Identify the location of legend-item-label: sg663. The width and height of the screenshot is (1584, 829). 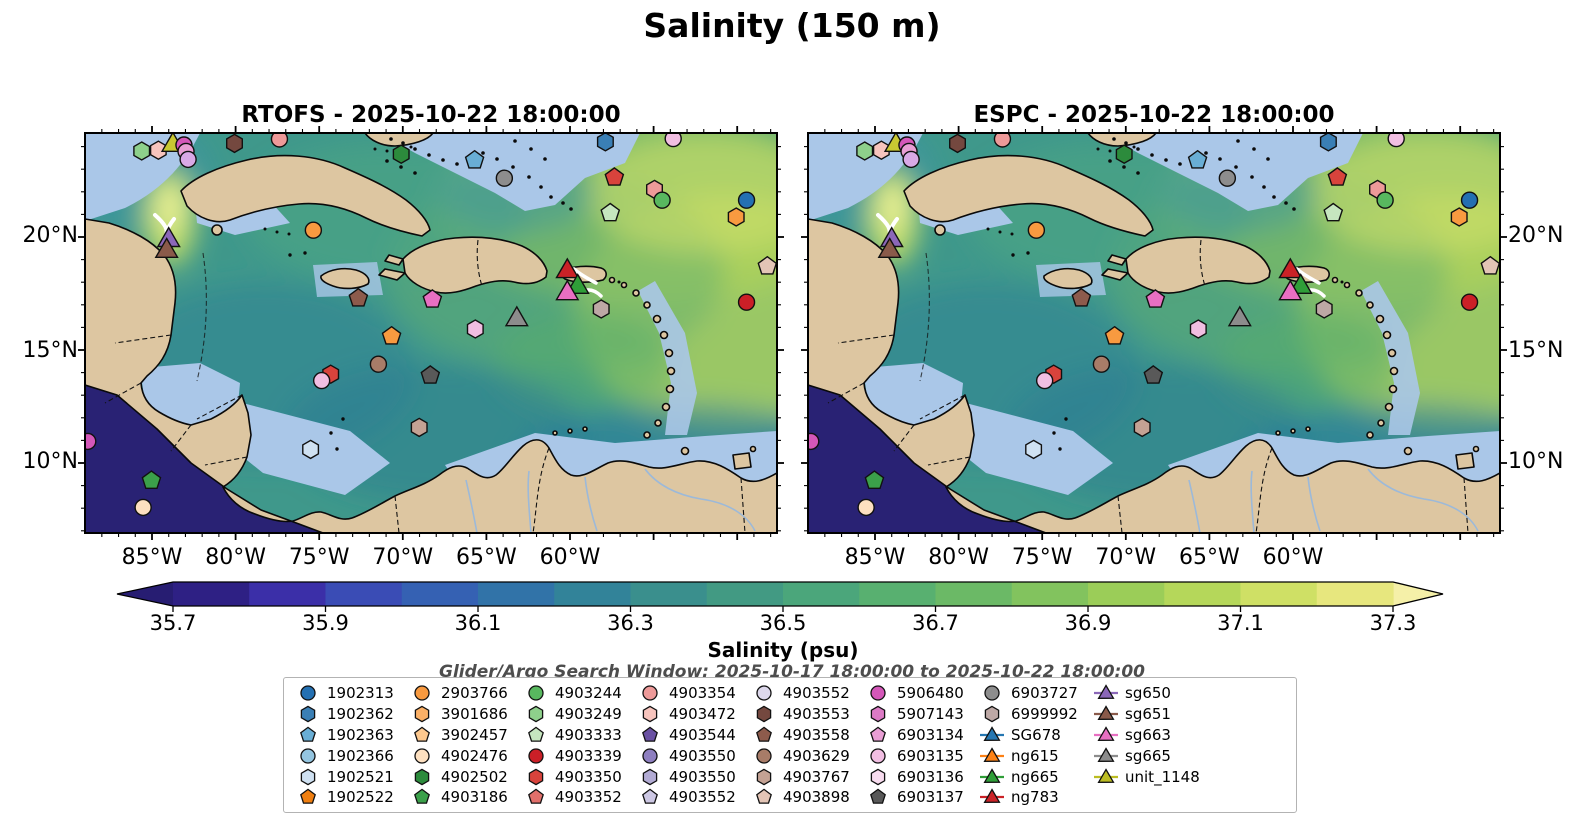
(1148, 734).